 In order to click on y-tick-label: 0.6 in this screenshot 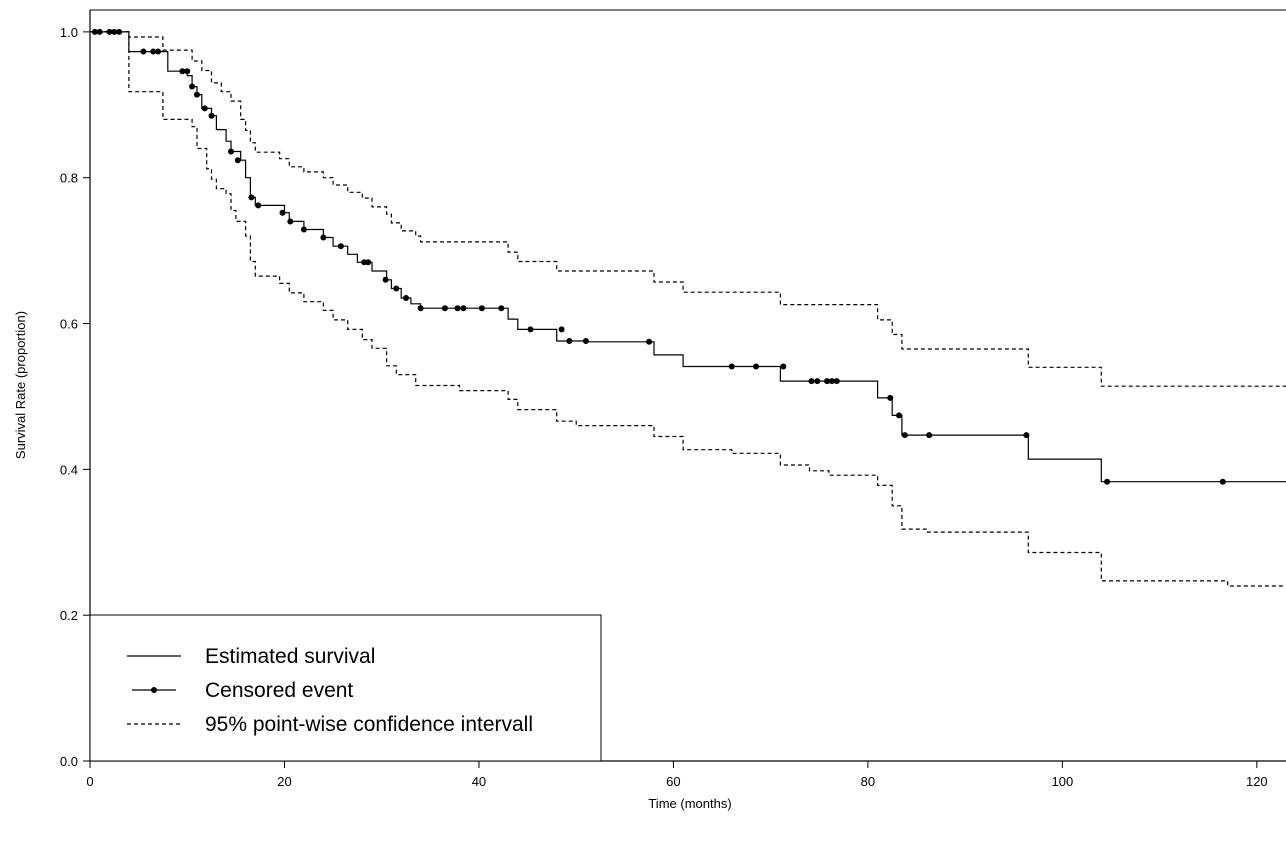, I will do `click(69, 324)`.